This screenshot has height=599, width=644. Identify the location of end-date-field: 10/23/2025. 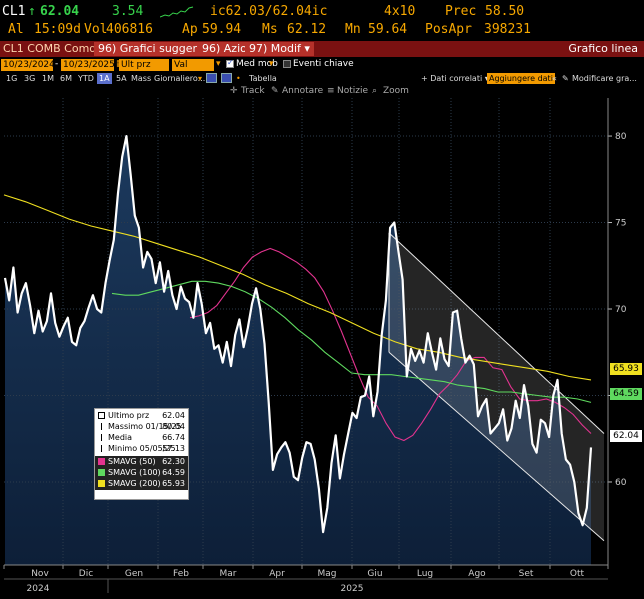
(88, 65).